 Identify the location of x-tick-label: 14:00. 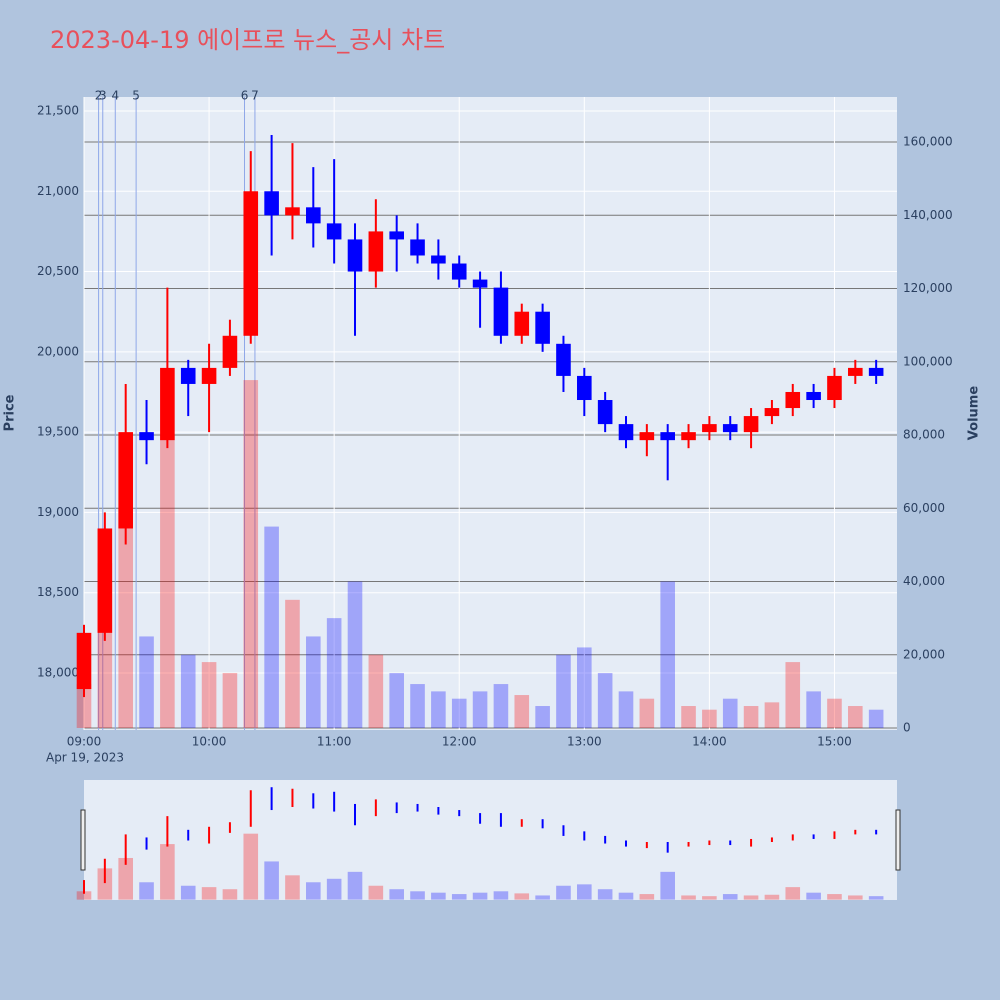
(709, 742).